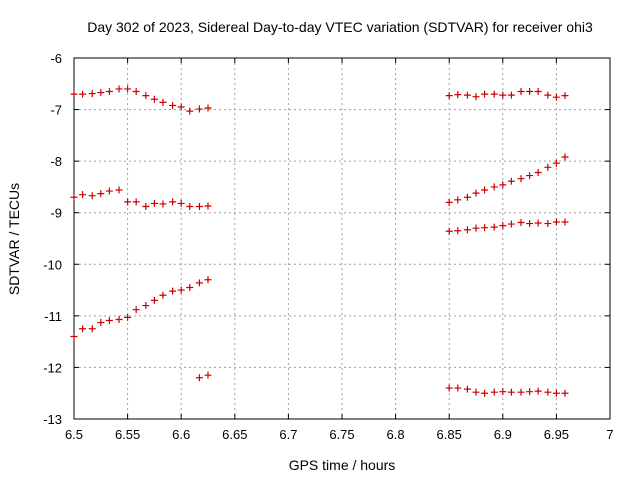 This screenshot has width=640, height=480. Describe the element at coordinates (181, 434) in the screenshot. I see `x-tick-label: 6.6` at that location.